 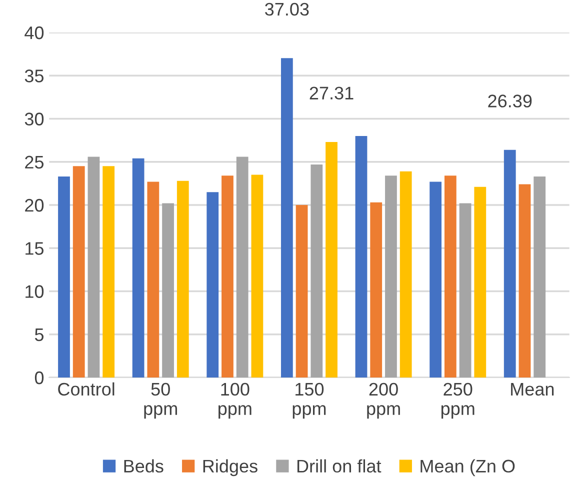 What do you see at coordinates (34, 162) in the screenshot?
I see `y-tick-label: 25` at bounding box center [34, 162].